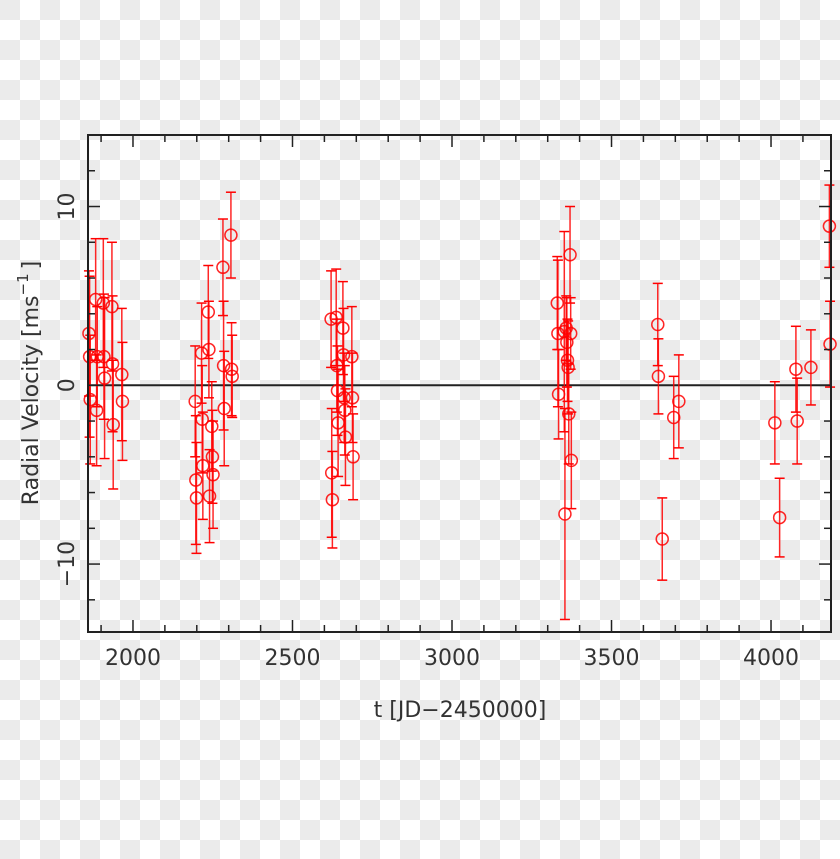 The height and width of the screenshot is (859, 840). What do you see at coordinates (31, 400) in the screenshot?
I see `y-axis-title-main: Radial Velocity [ms` at bounding box center [31, 400].